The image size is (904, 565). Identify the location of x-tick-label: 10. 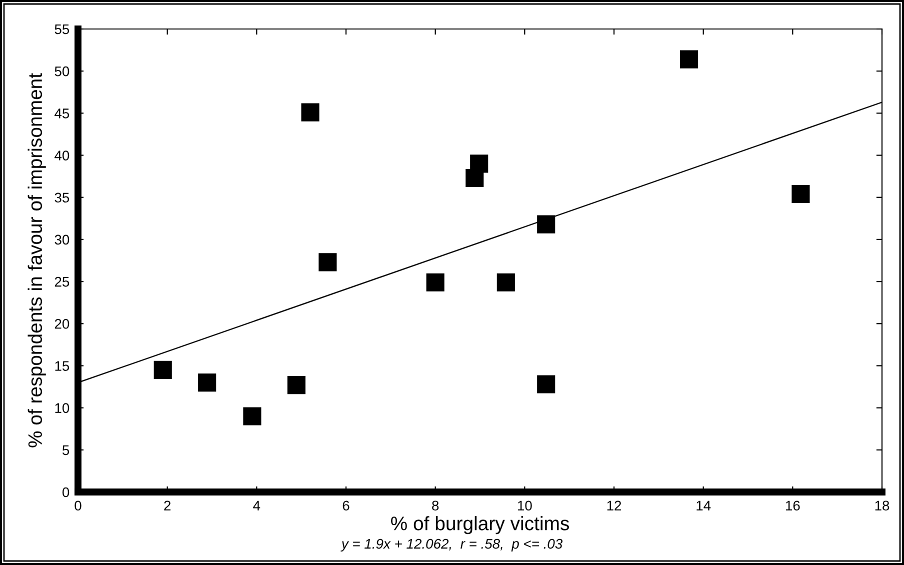
(525, 505).